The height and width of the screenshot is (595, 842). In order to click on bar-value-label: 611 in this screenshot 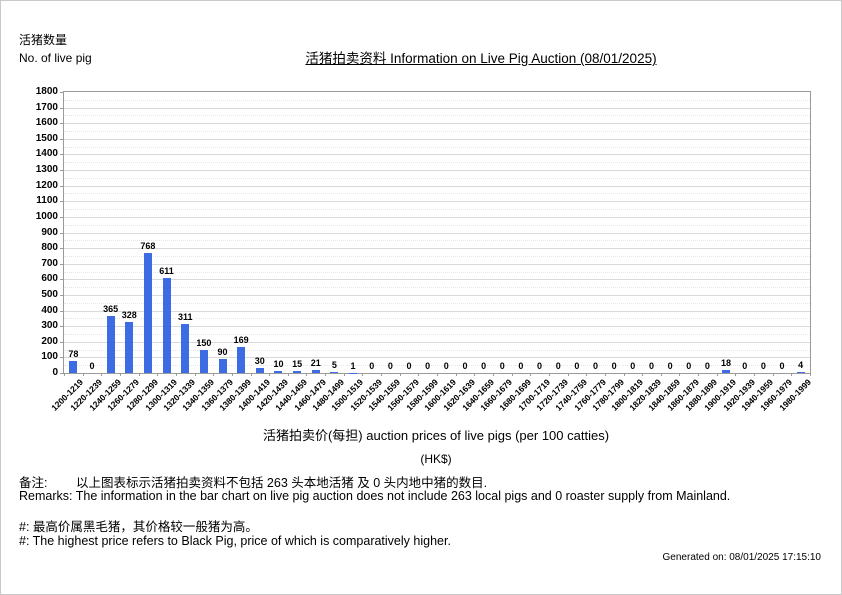, I will do `click(166, 270)`.